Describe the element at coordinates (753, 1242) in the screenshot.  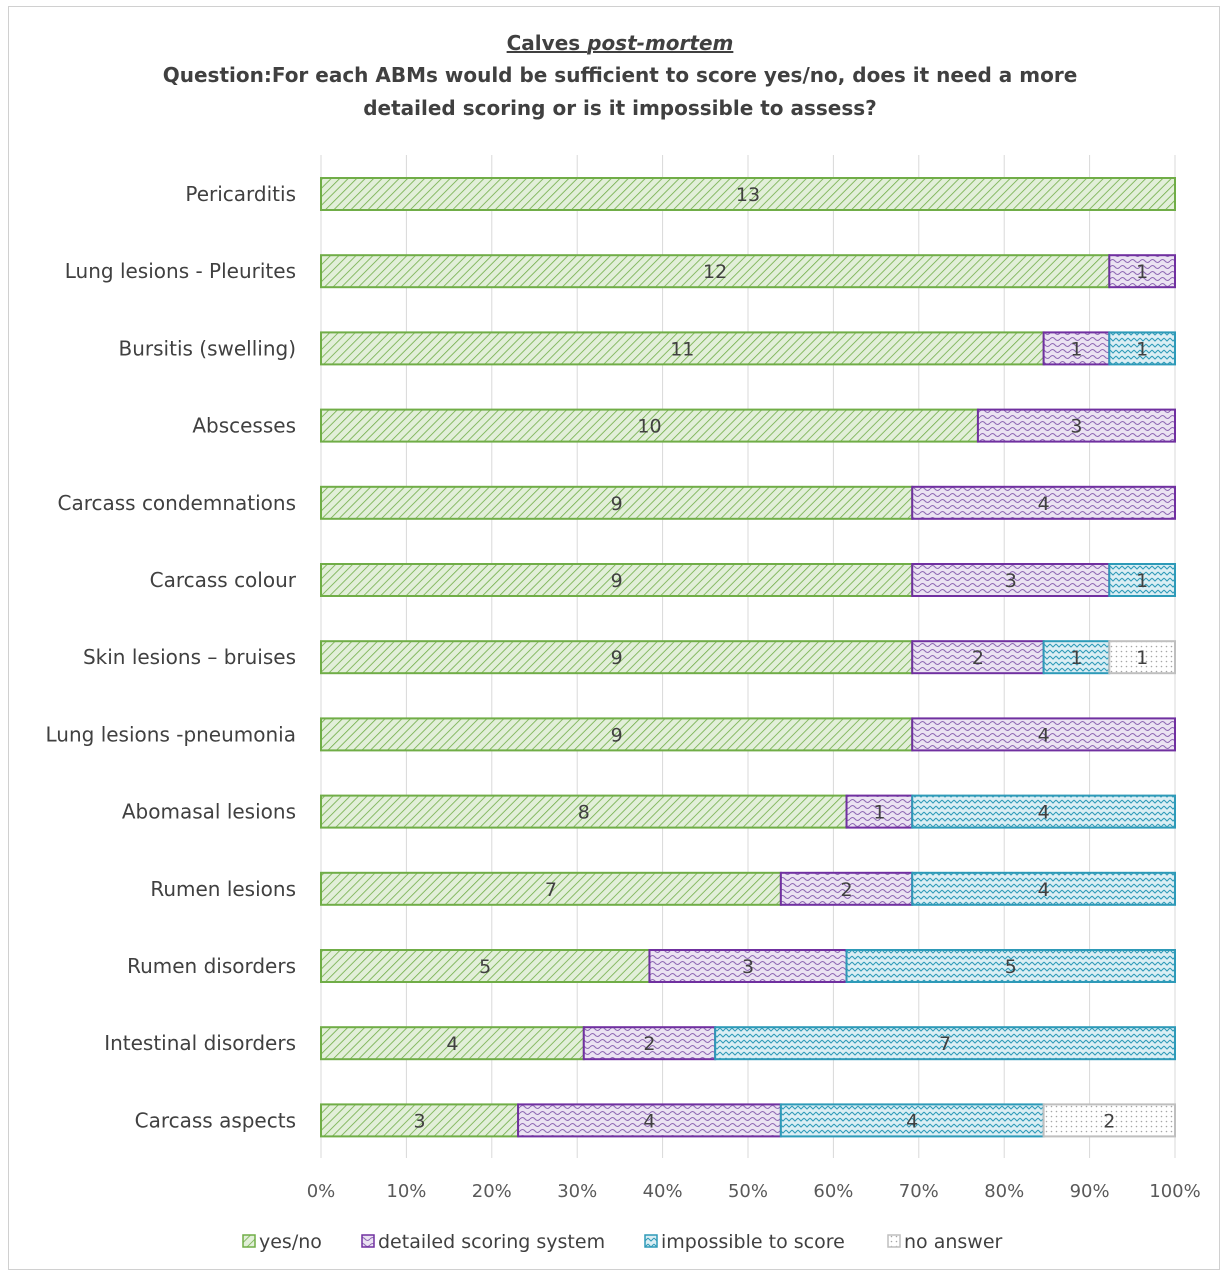
I see `legend-label: impossible to score` at that location.